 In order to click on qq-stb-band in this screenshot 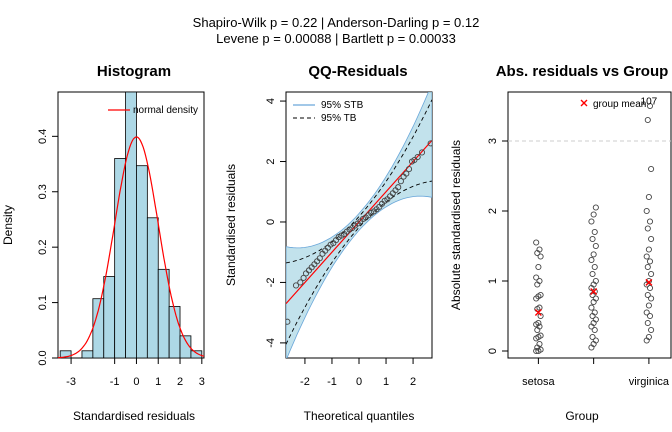, I will do `click(359, 225)`.